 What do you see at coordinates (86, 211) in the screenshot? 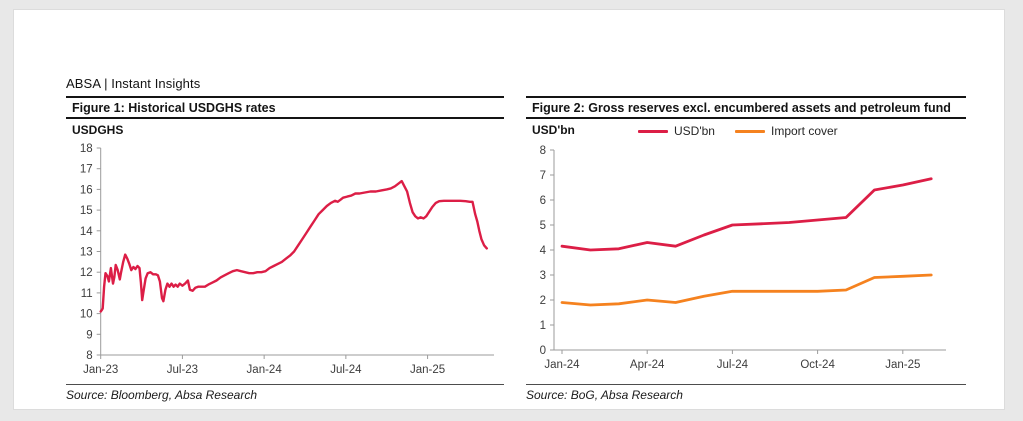
I see `y-tick-label: 15` at bounding box center [86, 211].